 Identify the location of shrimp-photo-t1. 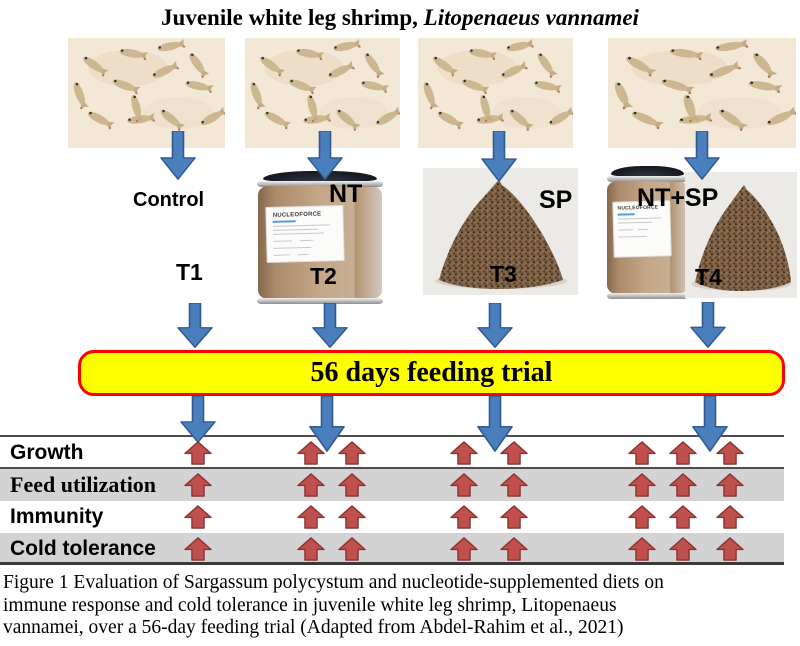
(146, 93).